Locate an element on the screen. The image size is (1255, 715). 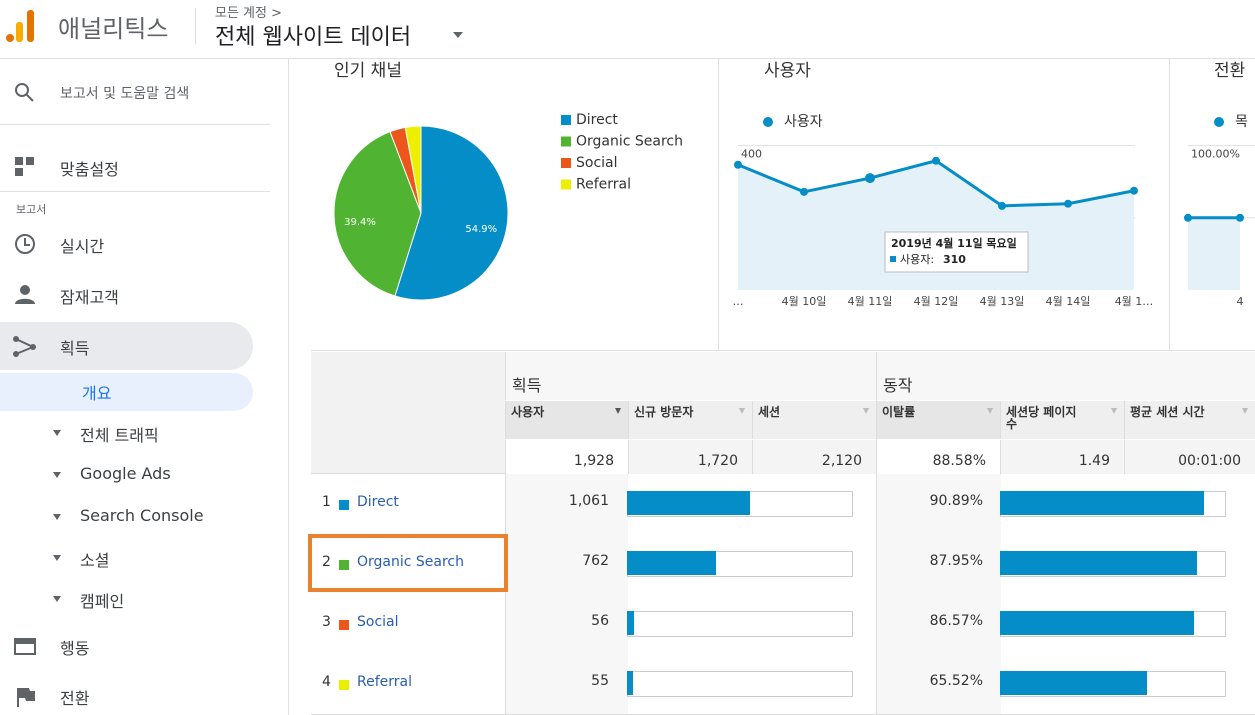
dropdown-caret is located at coordinates (458, 35).